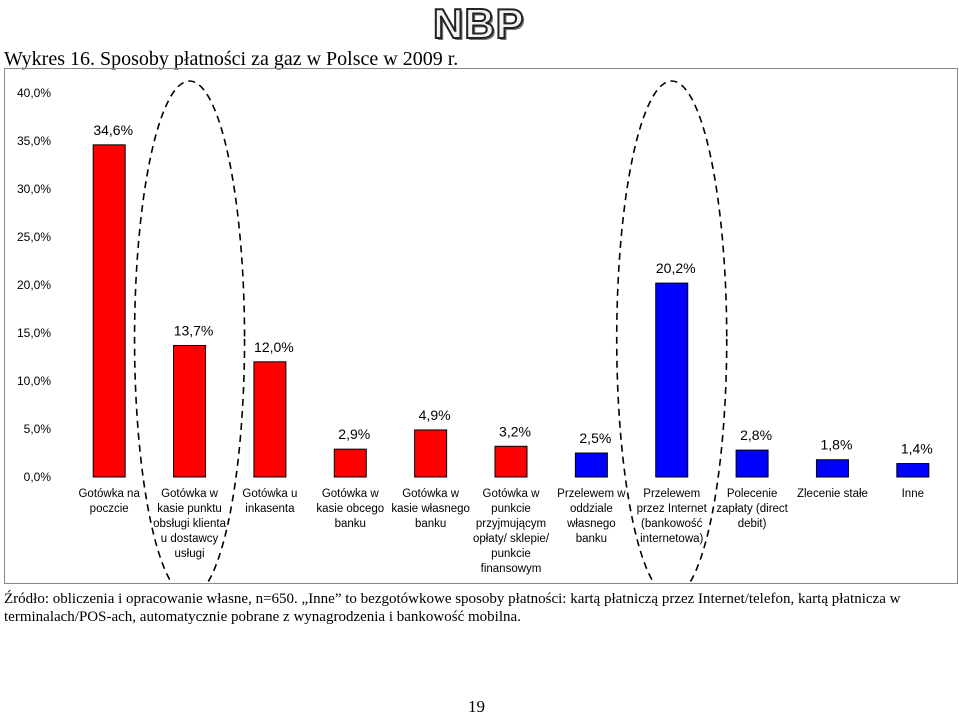 The height and width of the screenshot is (717, 959). Describe the element at coordinates (913, 494) in the screenshot. I see `x-tick-label: Inne` at that location.